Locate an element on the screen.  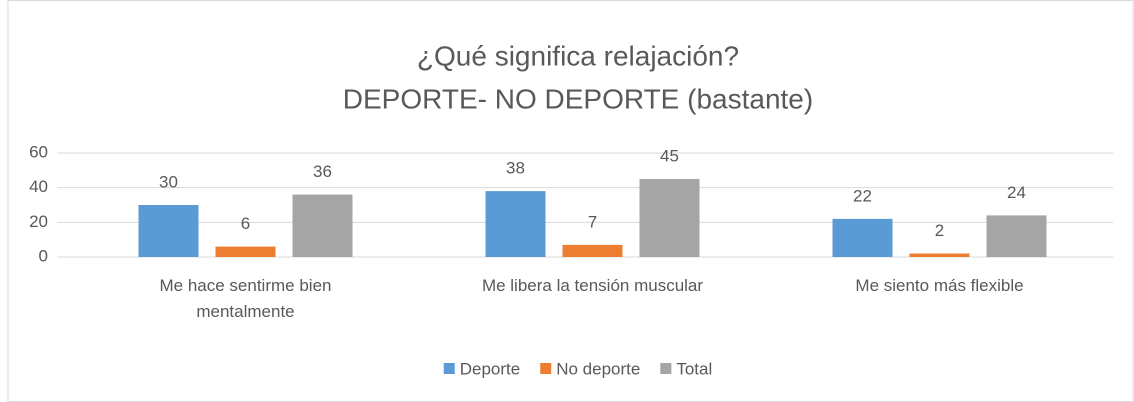
y-tick-label: 60 is located at coordinates (38, 151).